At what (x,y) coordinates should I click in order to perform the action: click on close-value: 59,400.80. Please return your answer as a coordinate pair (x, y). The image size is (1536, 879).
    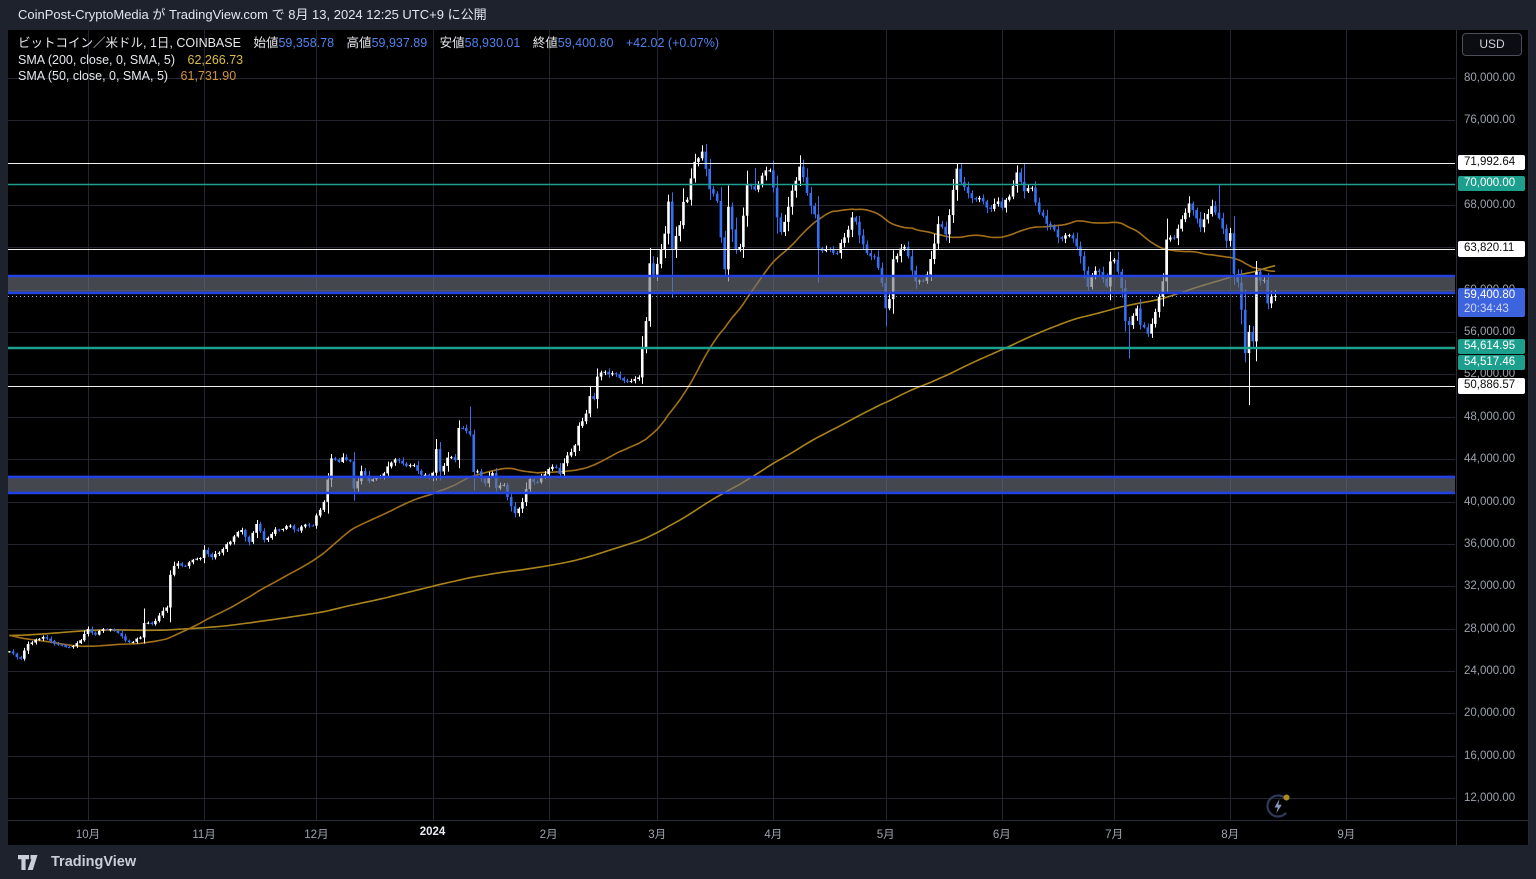
    Looking at the image, I should click on (585, 43).